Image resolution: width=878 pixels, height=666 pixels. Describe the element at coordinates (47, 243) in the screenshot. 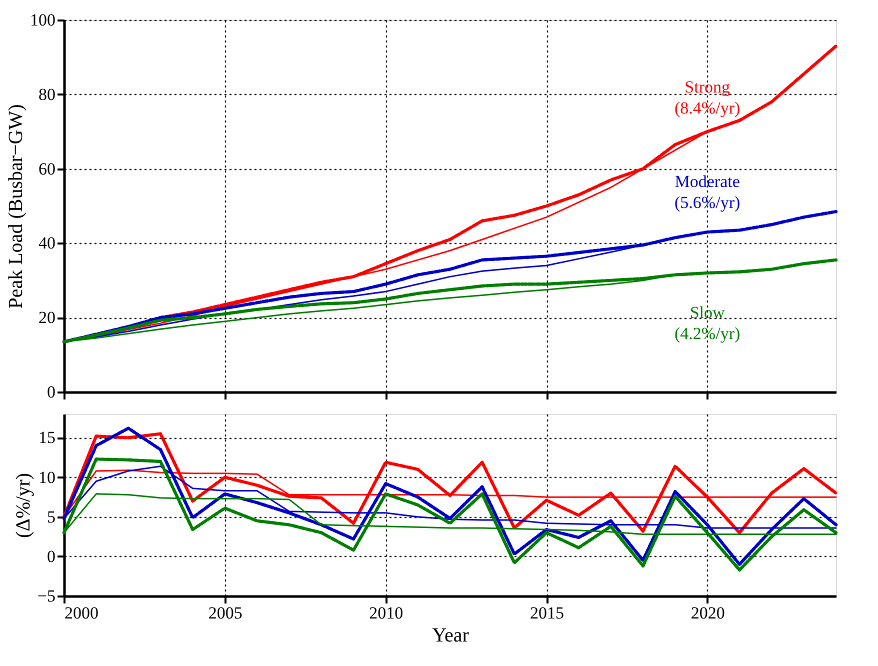

I see `y-tick-label: 40` at that location.